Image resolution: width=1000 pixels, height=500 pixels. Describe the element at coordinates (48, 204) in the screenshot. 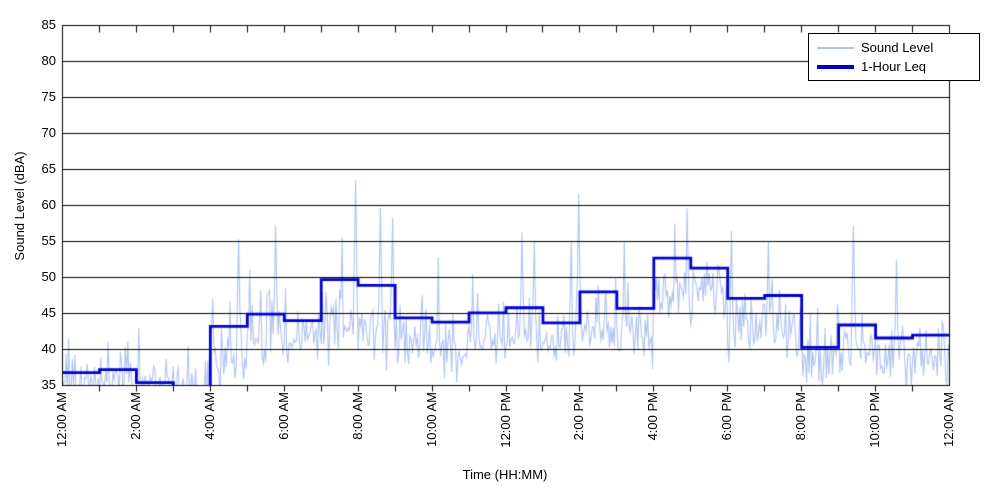

I see `y-tick-label: 60` at that location.